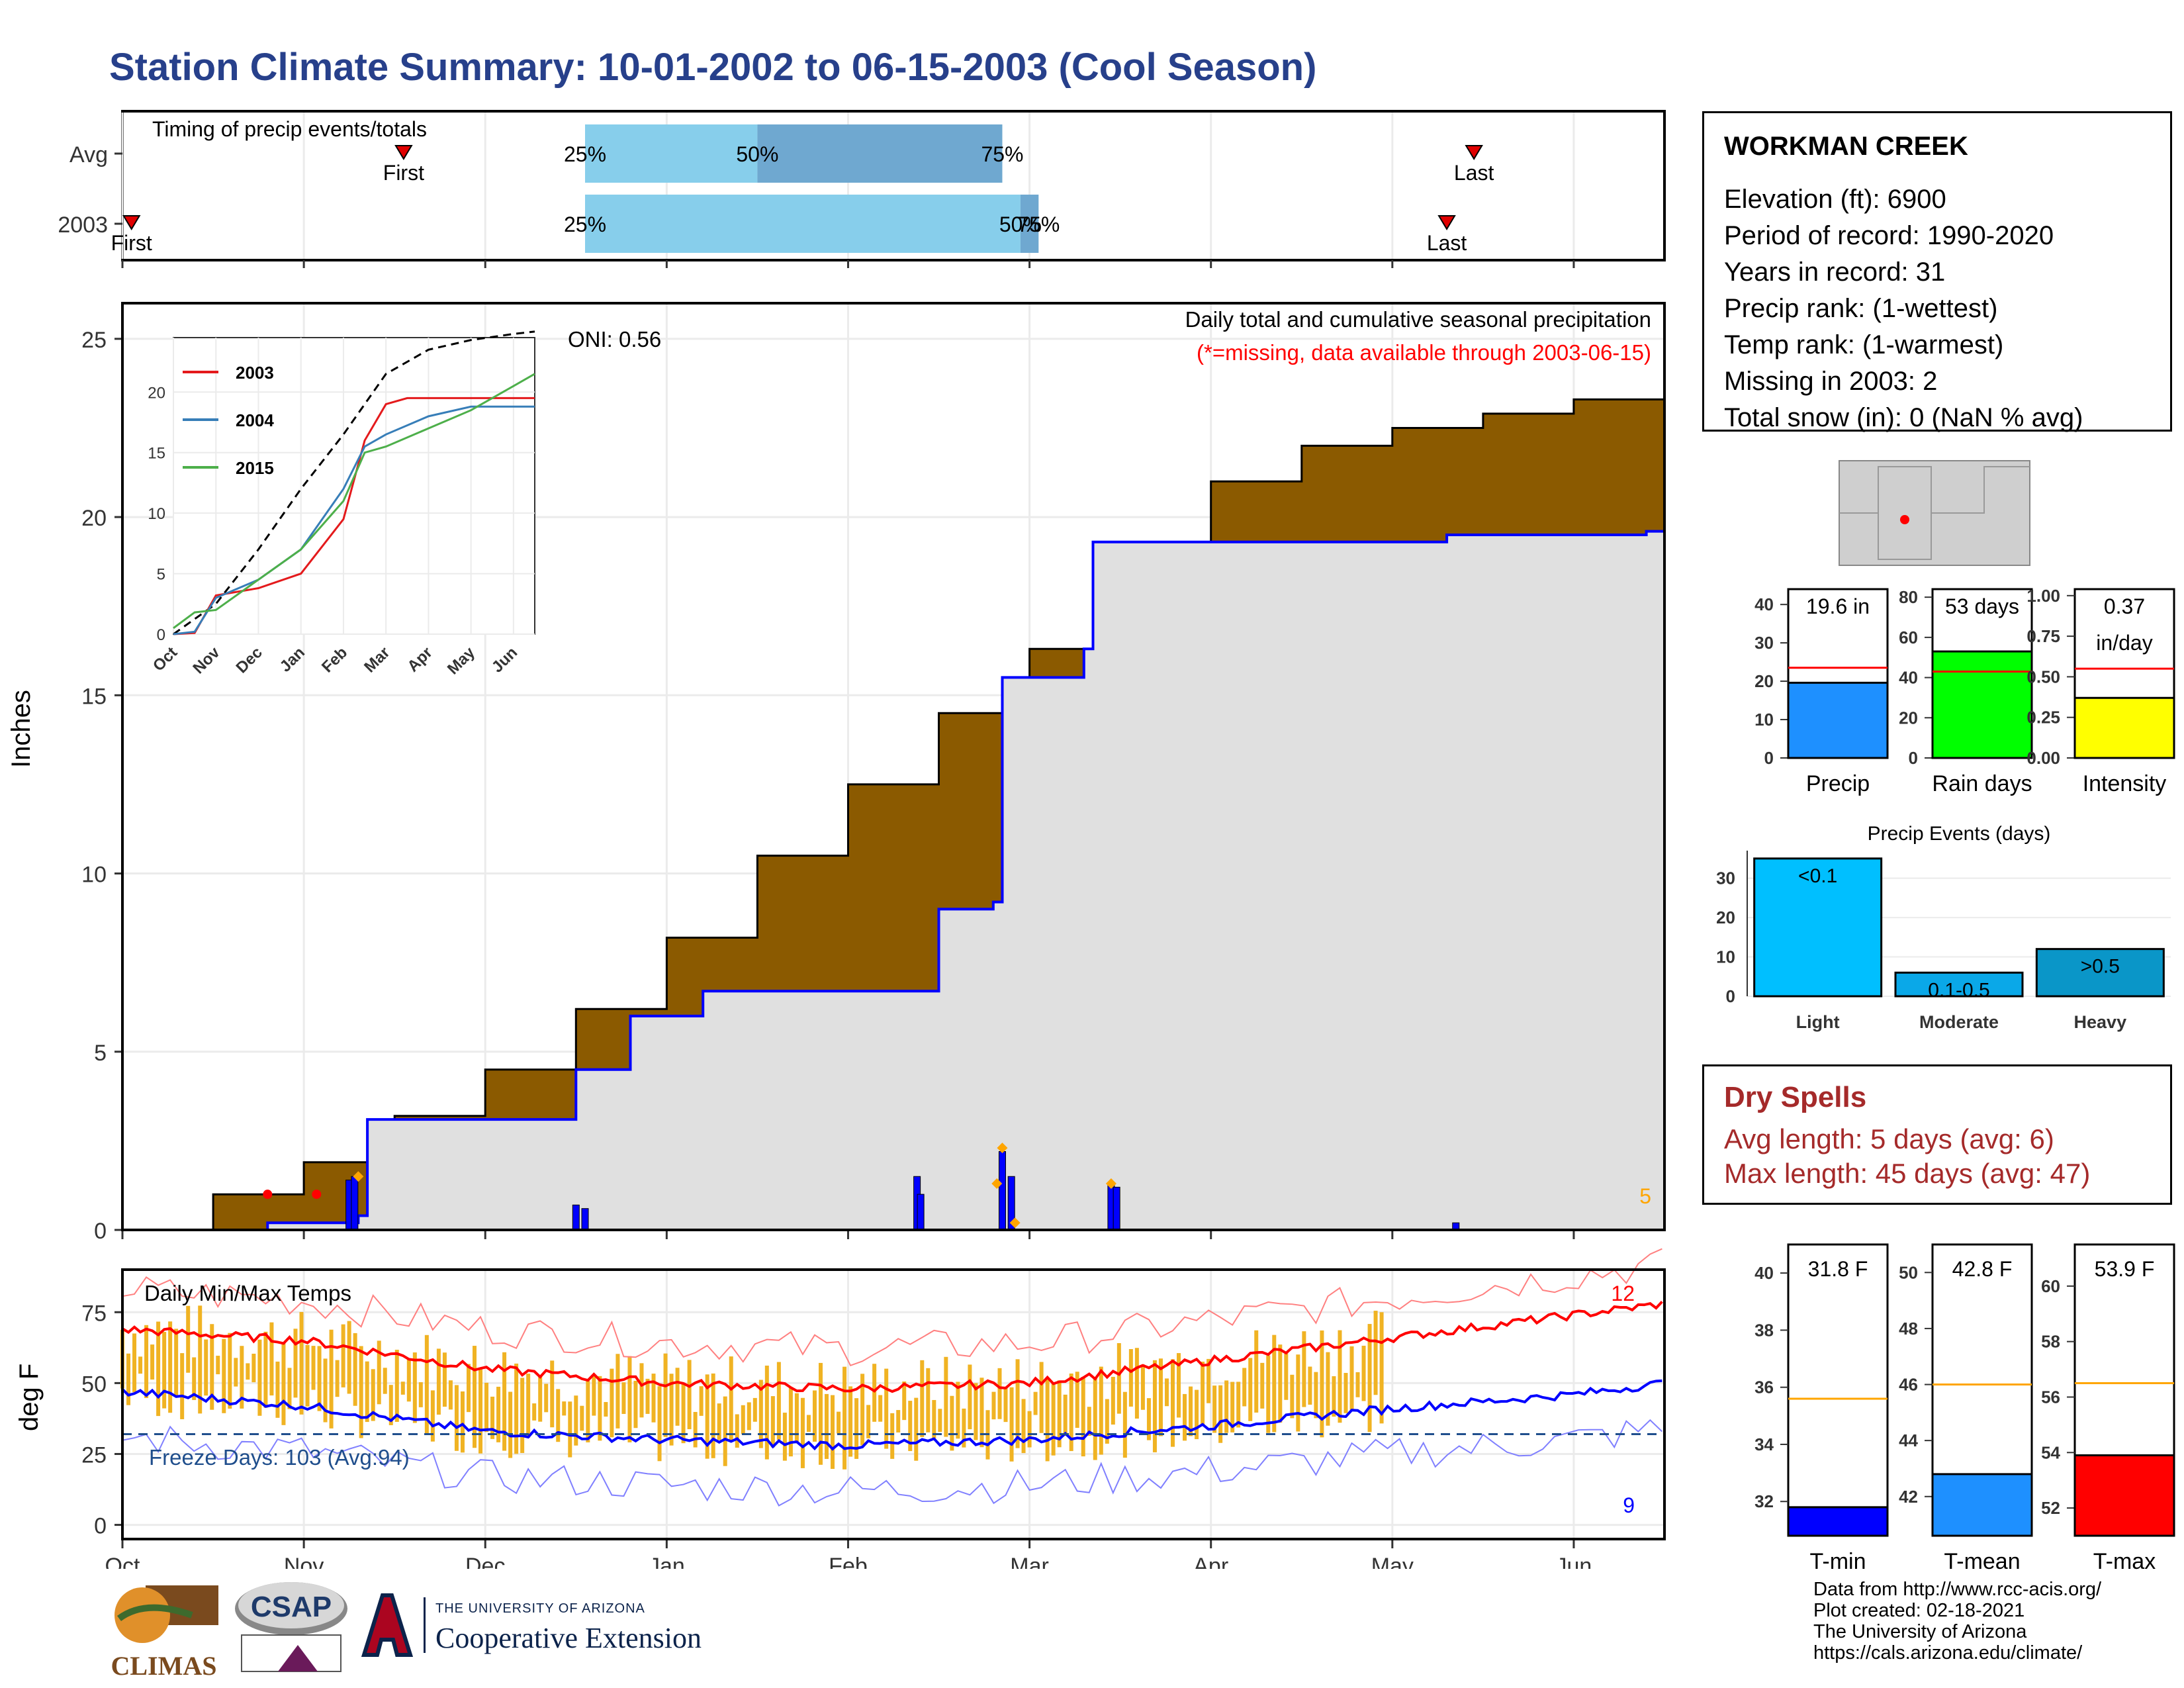  What do you see at coordinates (1038, 224) in the screenshot?
I see `pct-label-yr-2: 75%` at bounding box center [1038, 224].